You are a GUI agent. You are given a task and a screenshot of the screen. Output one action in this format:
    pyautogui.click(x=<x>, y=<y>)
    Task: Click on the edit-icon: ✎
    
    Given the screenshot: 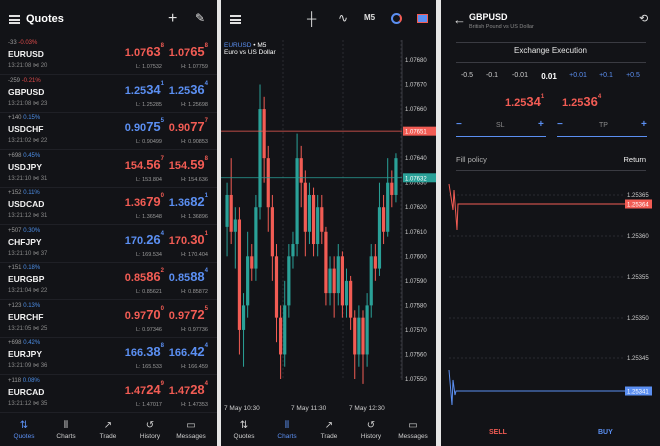 What is the action you would take?
    pyautogui.click(x=200, y=18)
    